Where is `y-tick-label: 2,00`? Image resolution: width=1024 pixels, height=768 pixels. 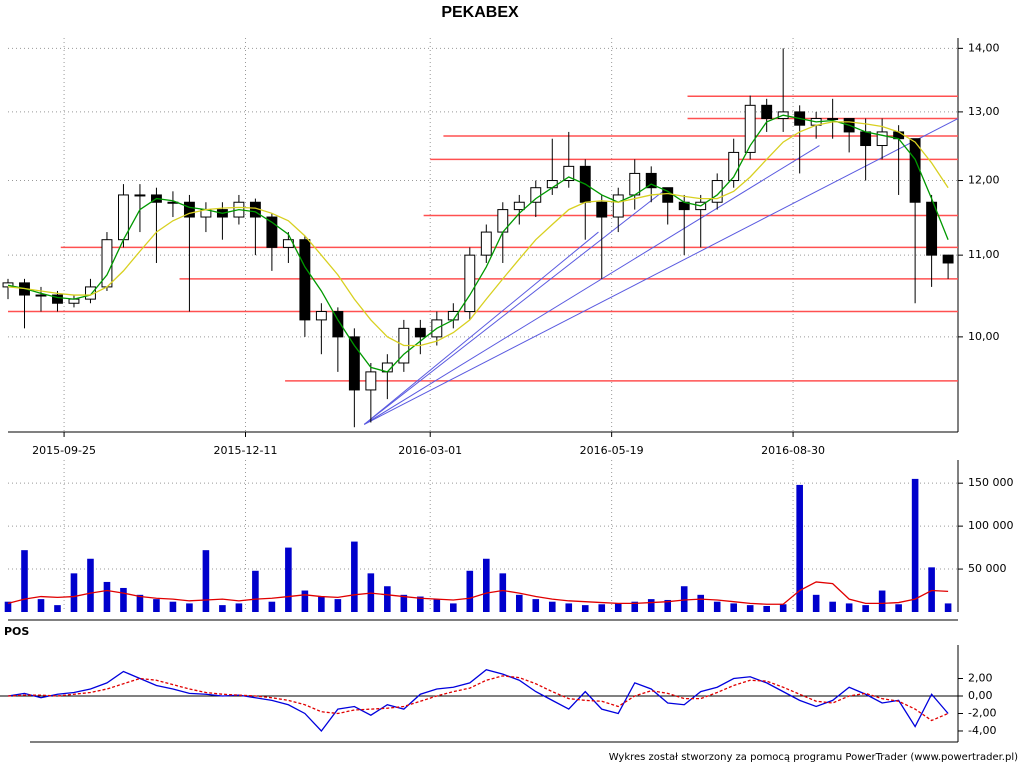
y-tick-label: 2,00 is located at coordinates (980, 677).